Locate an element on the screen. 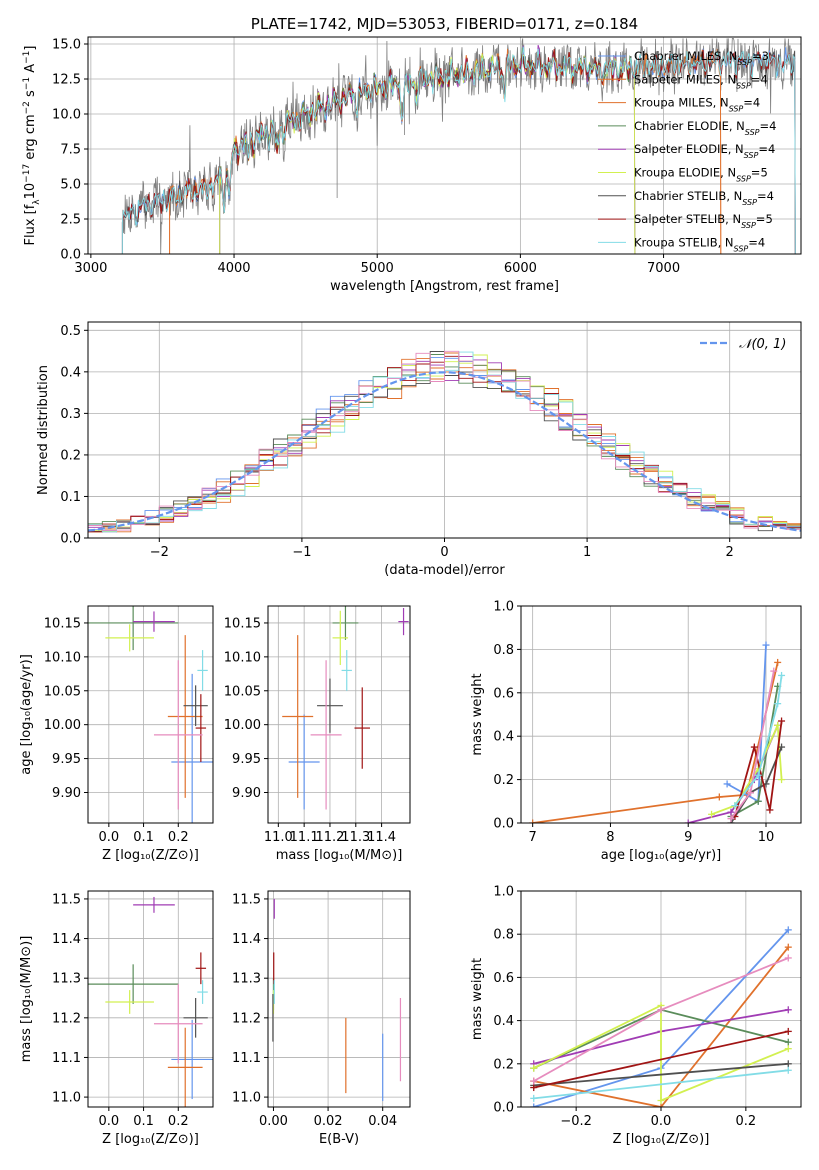 This screenshot has width=819, height=1170. legend-name: Kroupa MILES is located at coordinates (673, 103).